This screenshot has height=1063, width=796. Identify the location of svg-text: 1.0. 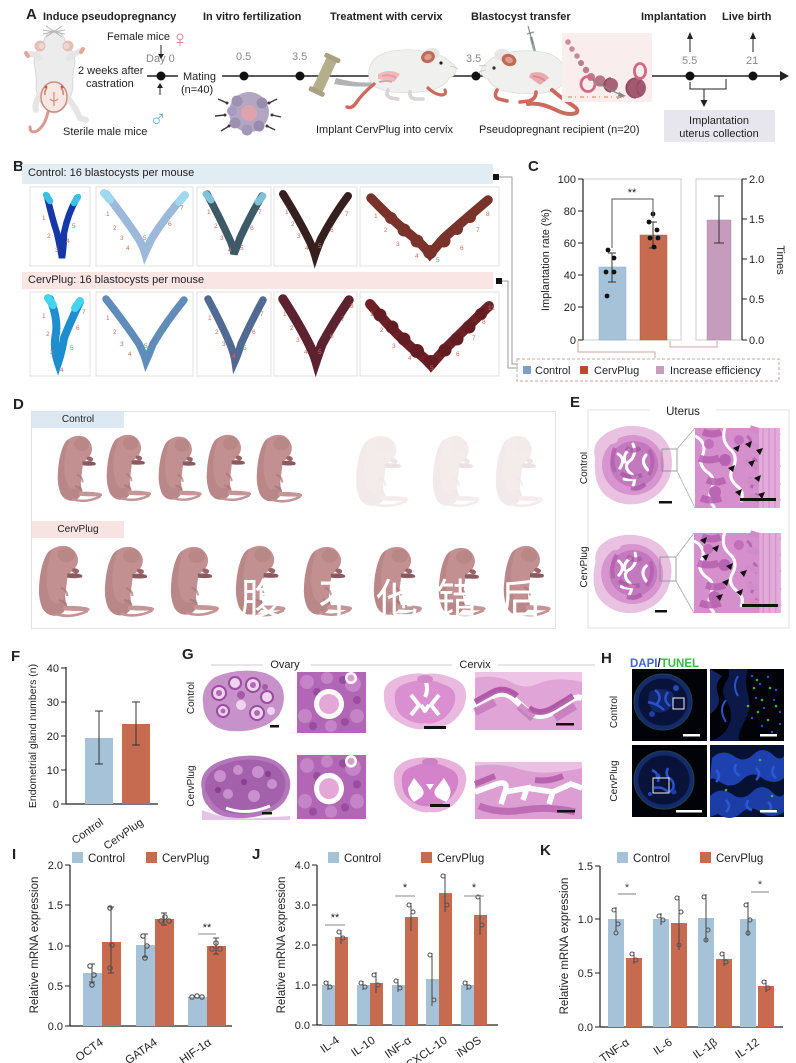
(756, 260).